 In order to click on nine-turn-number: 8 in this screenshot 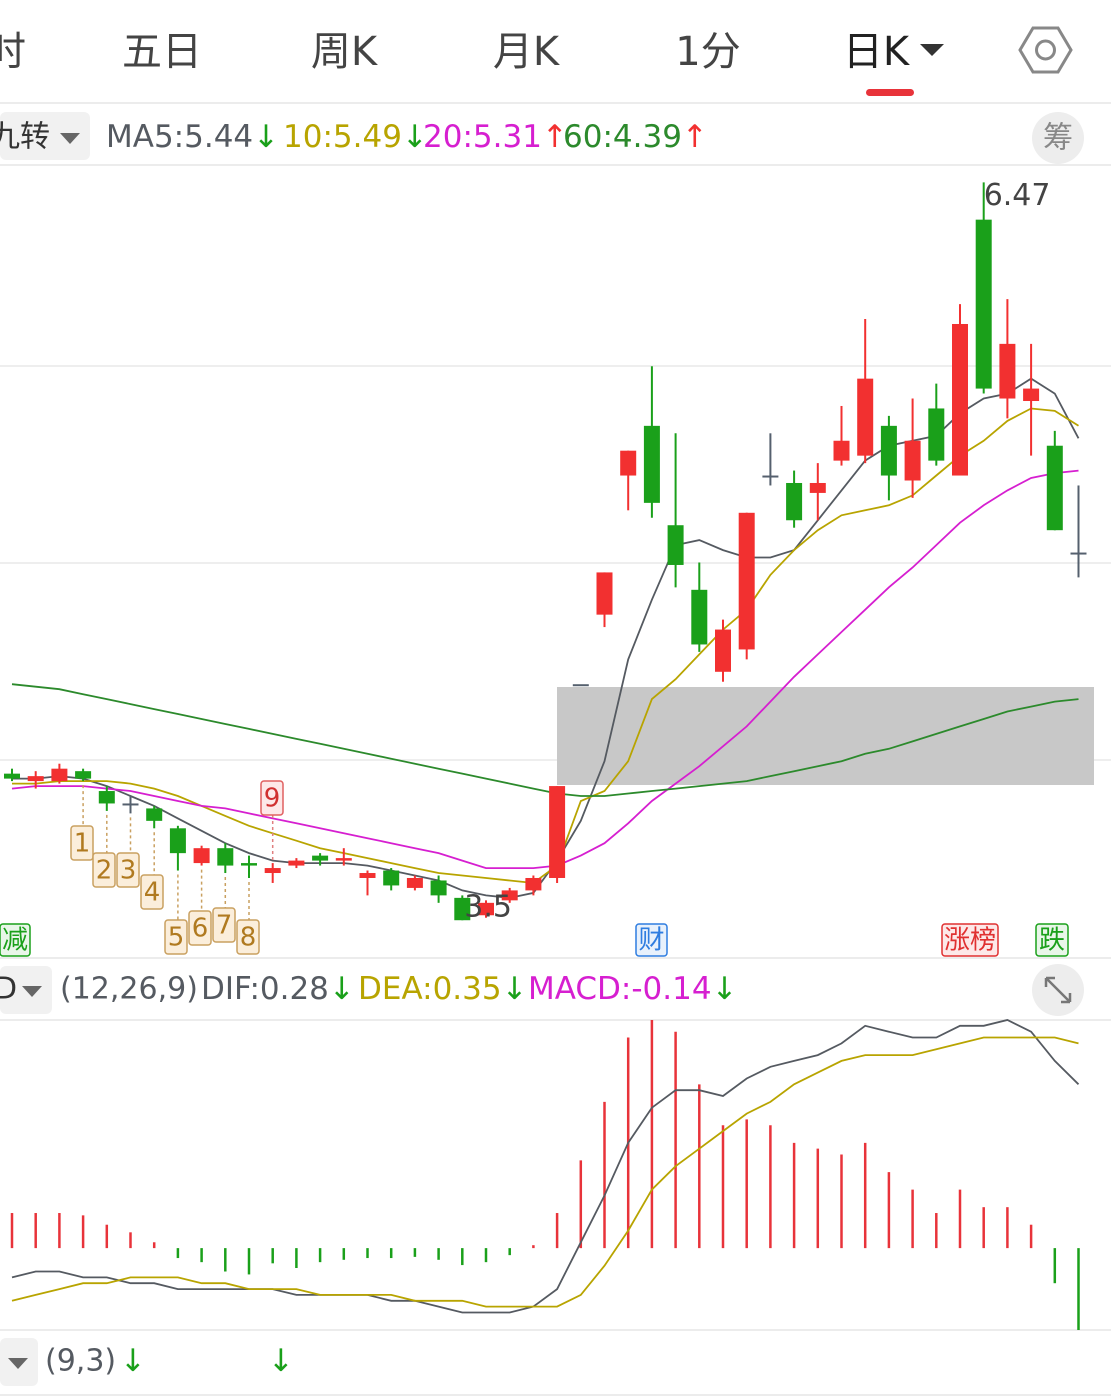, I will do `click(248, 938)`.